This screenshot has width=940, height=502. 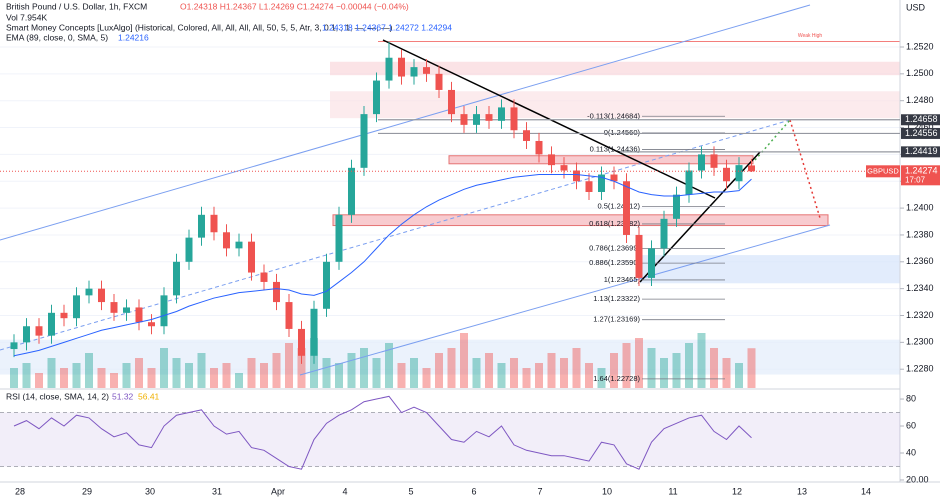 What do you see at coordinates (614, 223) in the screenshot?
I see `fib-label: 0.618(1.23882)` at bounding box center [614, 223].